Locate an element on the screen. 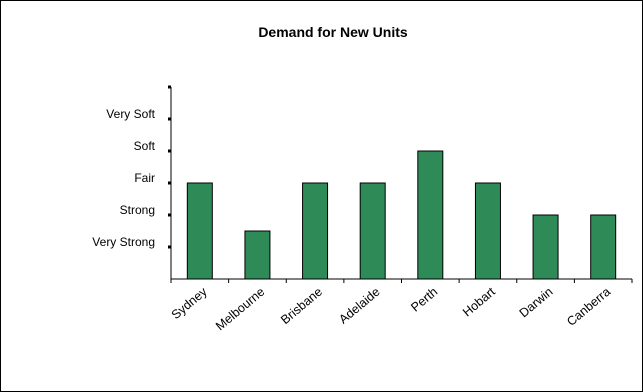  y-tick-label: Soft is located at coordinates (145, 146).